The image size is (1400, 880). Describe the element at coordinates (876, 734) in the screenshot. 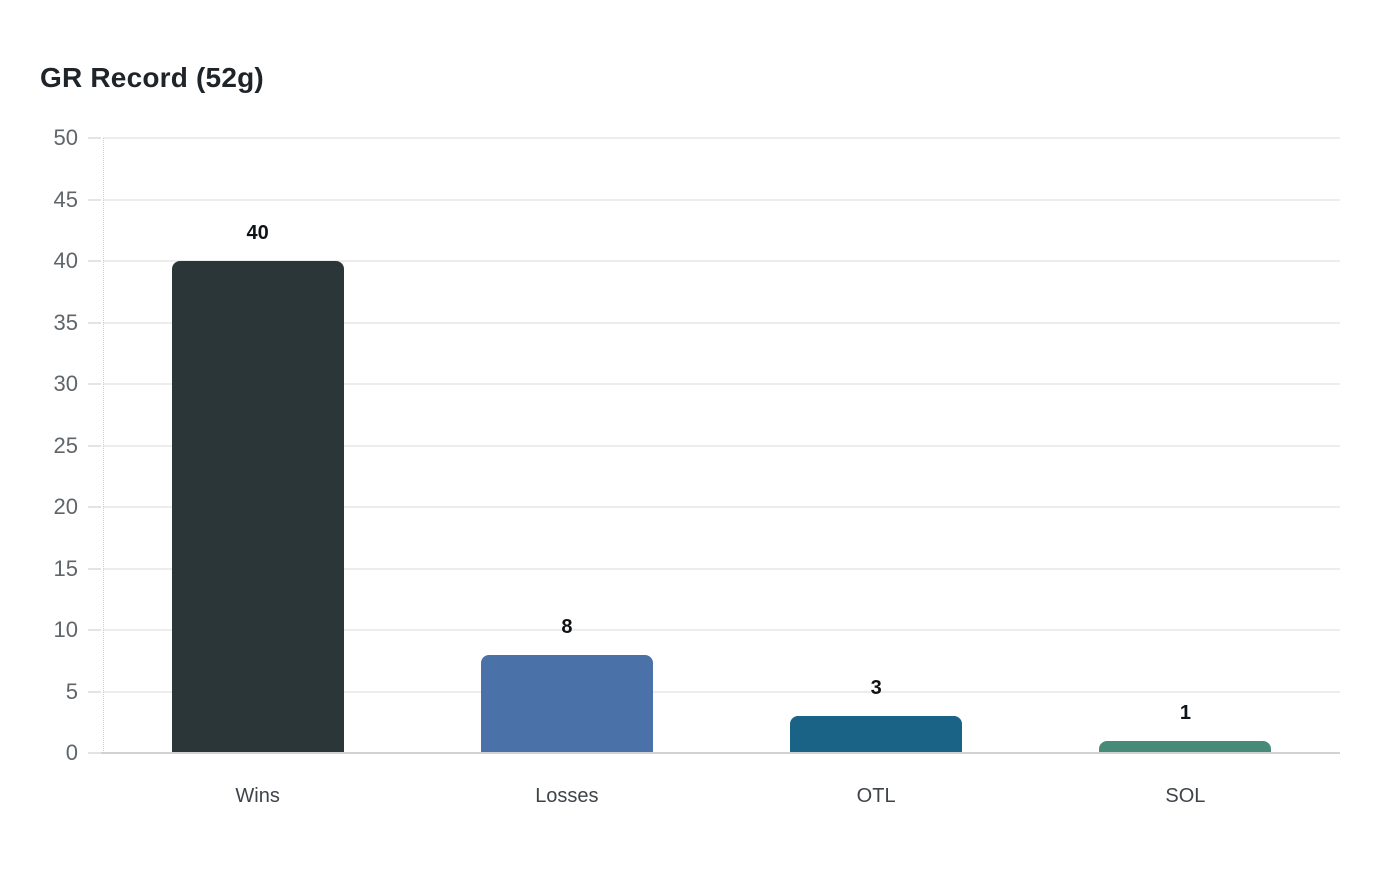

I see `bar-otl` at that location.